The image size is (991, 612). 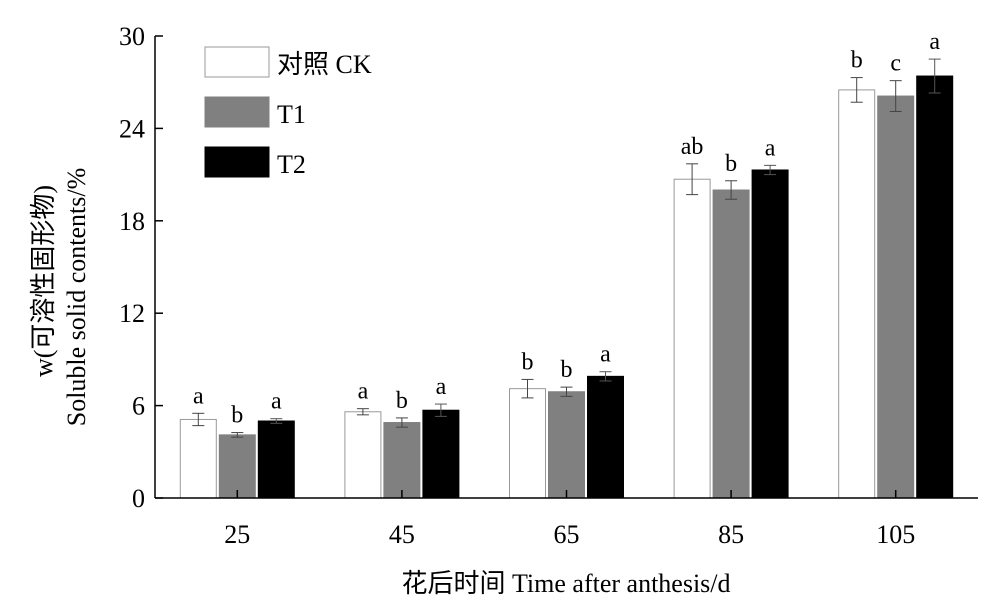 What do you see at coordinates (895, 64) in the screenshot?
I see `significance-letter: c` at bounding box center [895, 64].